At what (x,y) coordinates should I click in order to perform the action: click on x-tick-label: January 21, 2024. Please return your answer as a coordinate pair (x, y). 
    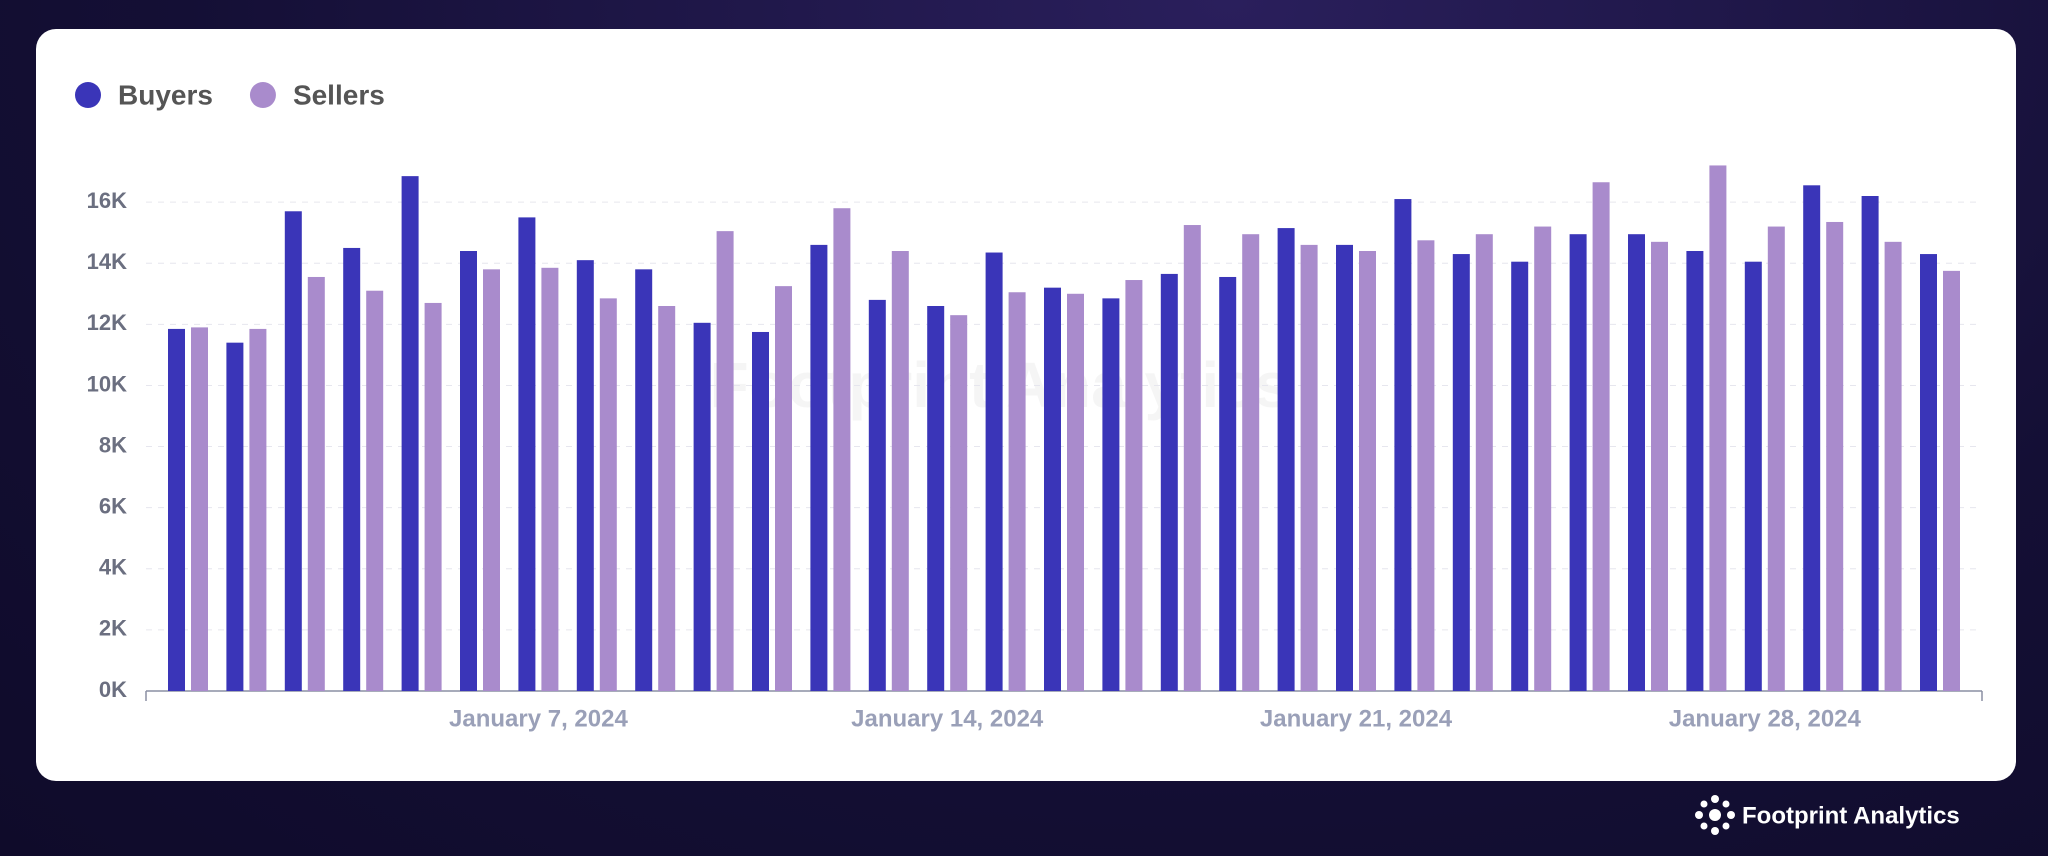
    Looking at the image, I should click on (1356, 718).